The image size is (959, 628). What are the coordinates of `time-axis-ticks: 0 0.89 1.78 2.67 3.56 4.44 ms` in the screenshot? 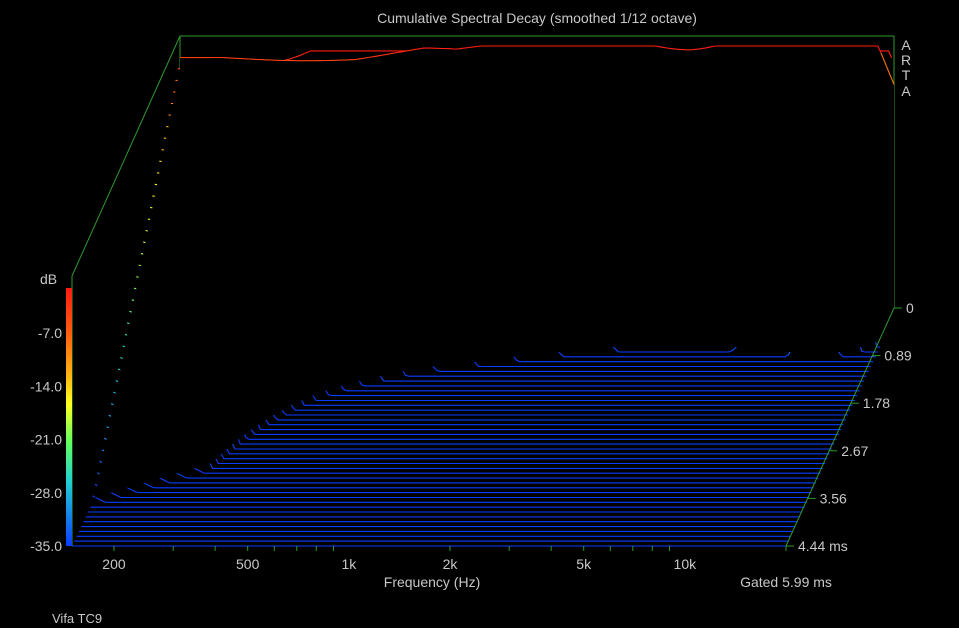 It's located at (849, 427).